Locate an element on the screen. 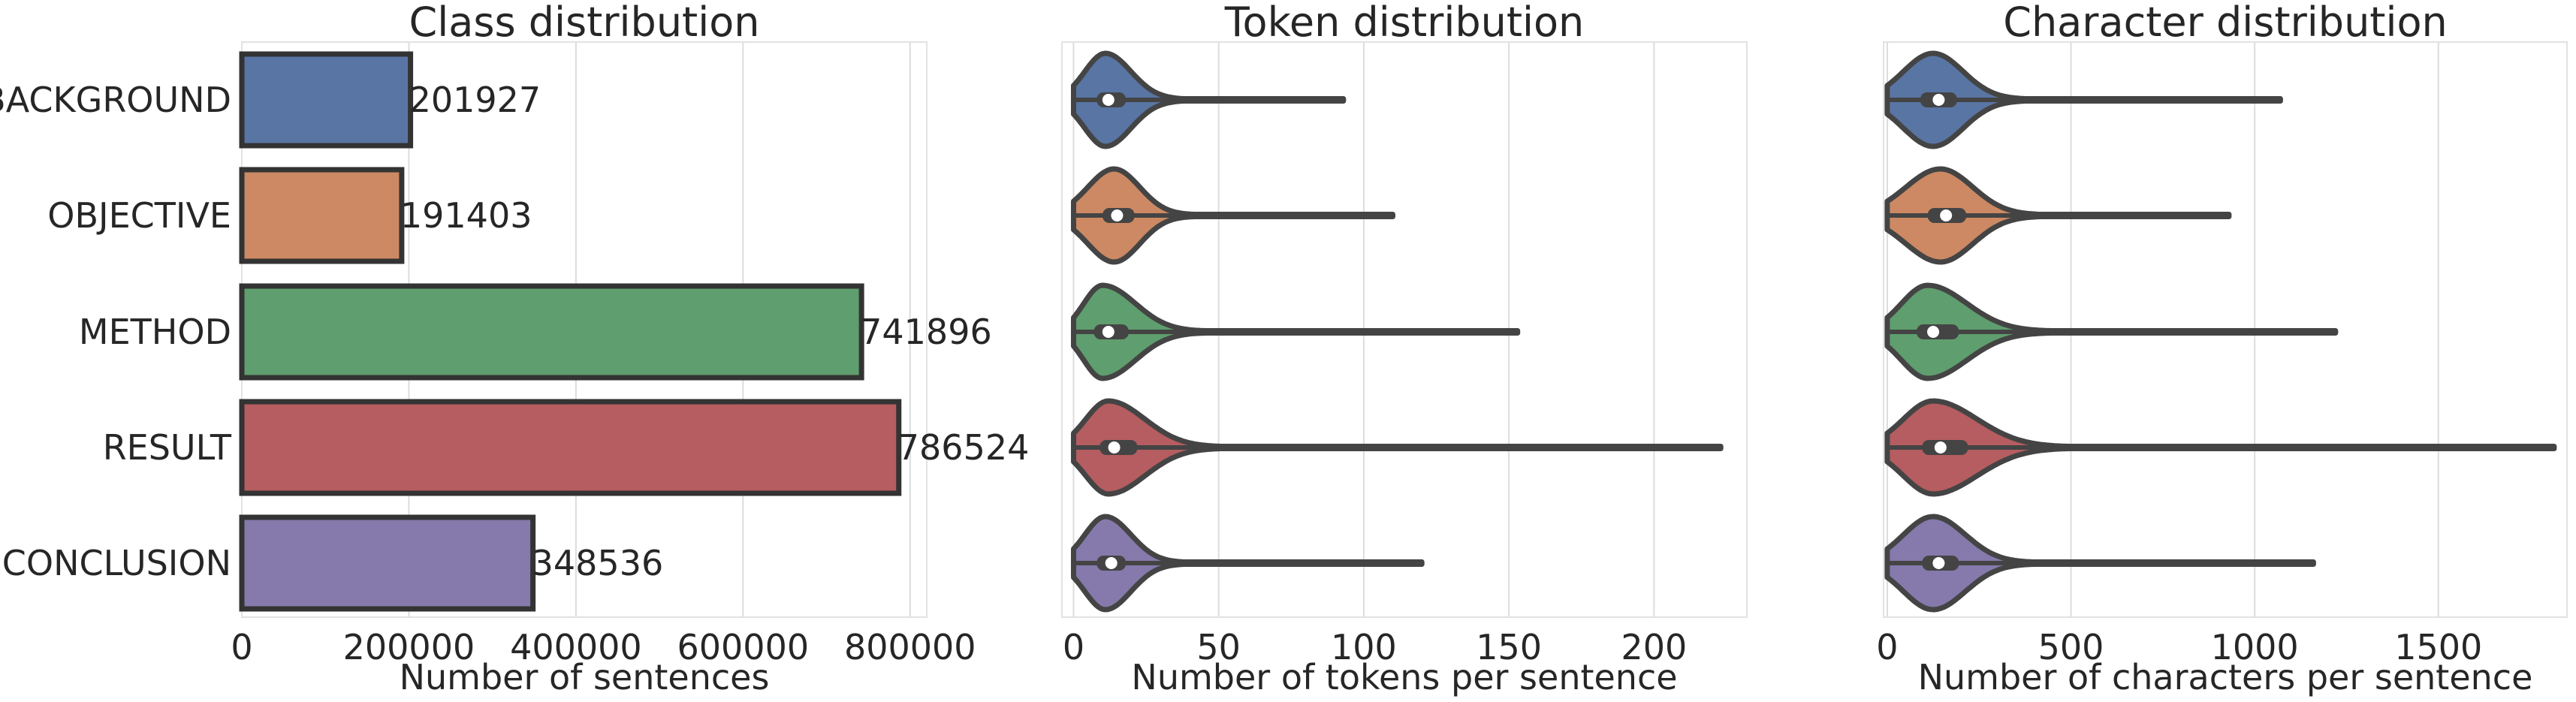  x-tick-label: 200000 is located at coordinates (409, 647).